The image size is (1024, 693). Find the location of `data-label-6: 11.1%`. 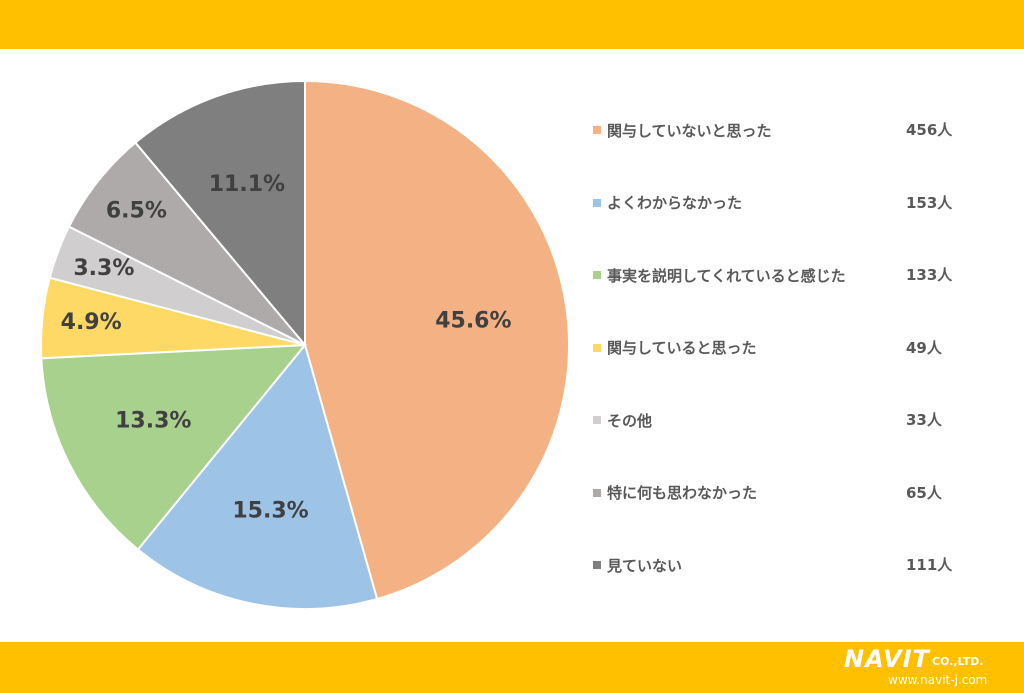

data-label-6: 11.1% is located at coordinates (247, 184).